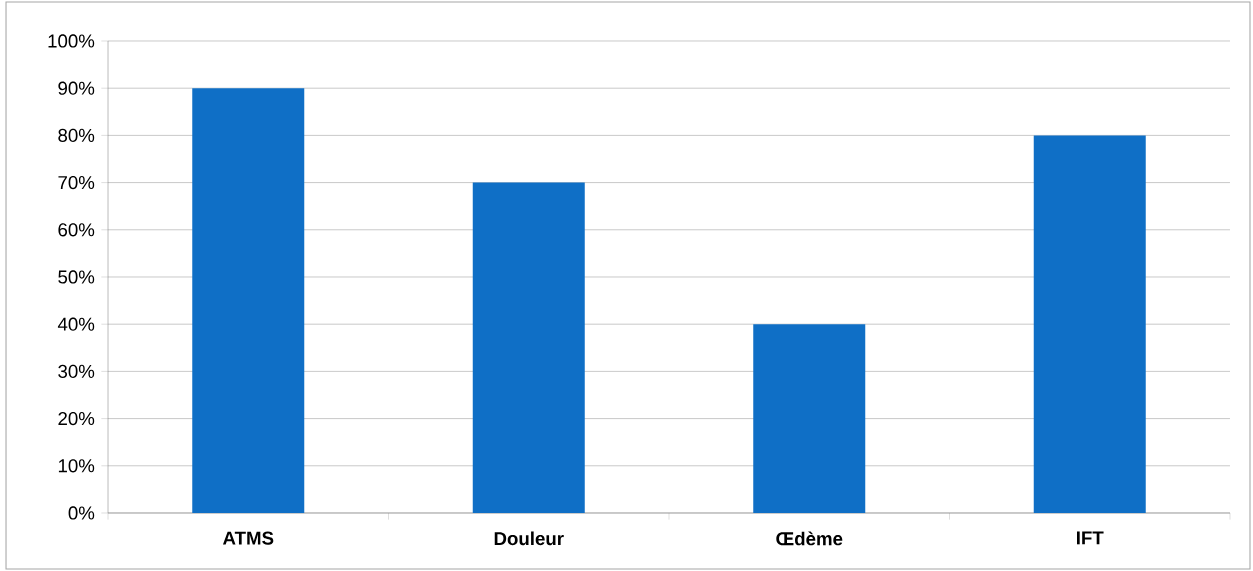 The width and height of the screenshot is (1253, 571). Describe the element at coordinates (71, 41) in the screenshot. I see `y-tick-label: 100%` at that location.